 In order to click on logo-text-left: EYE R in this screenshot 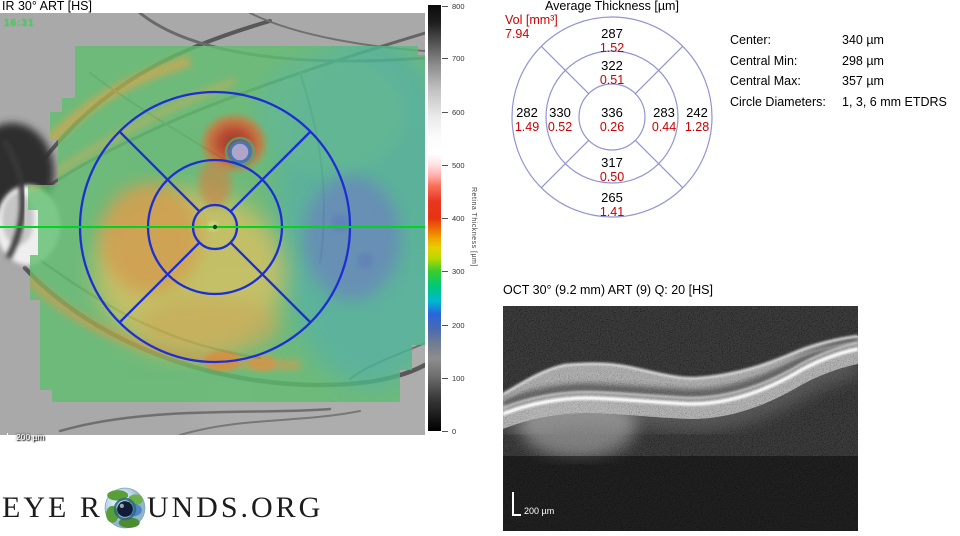, I will do `click(52, 507)`.